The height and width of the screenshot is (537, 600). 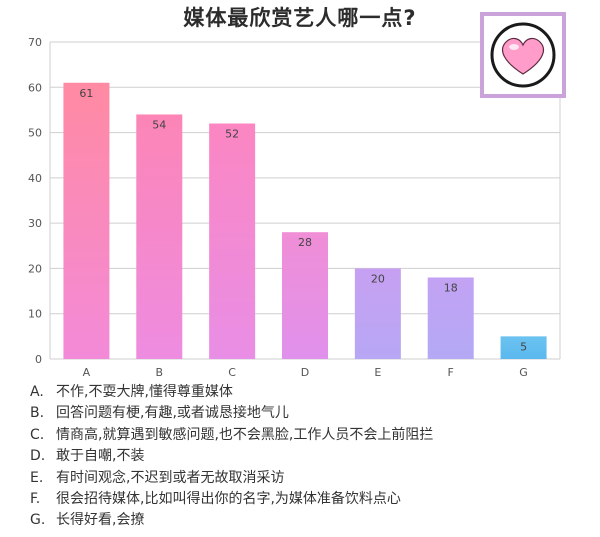 What do you see at coordinates (38, 359) in the screenshot?
I see `y-tick-label: 0` at bounding box center [38, 359].